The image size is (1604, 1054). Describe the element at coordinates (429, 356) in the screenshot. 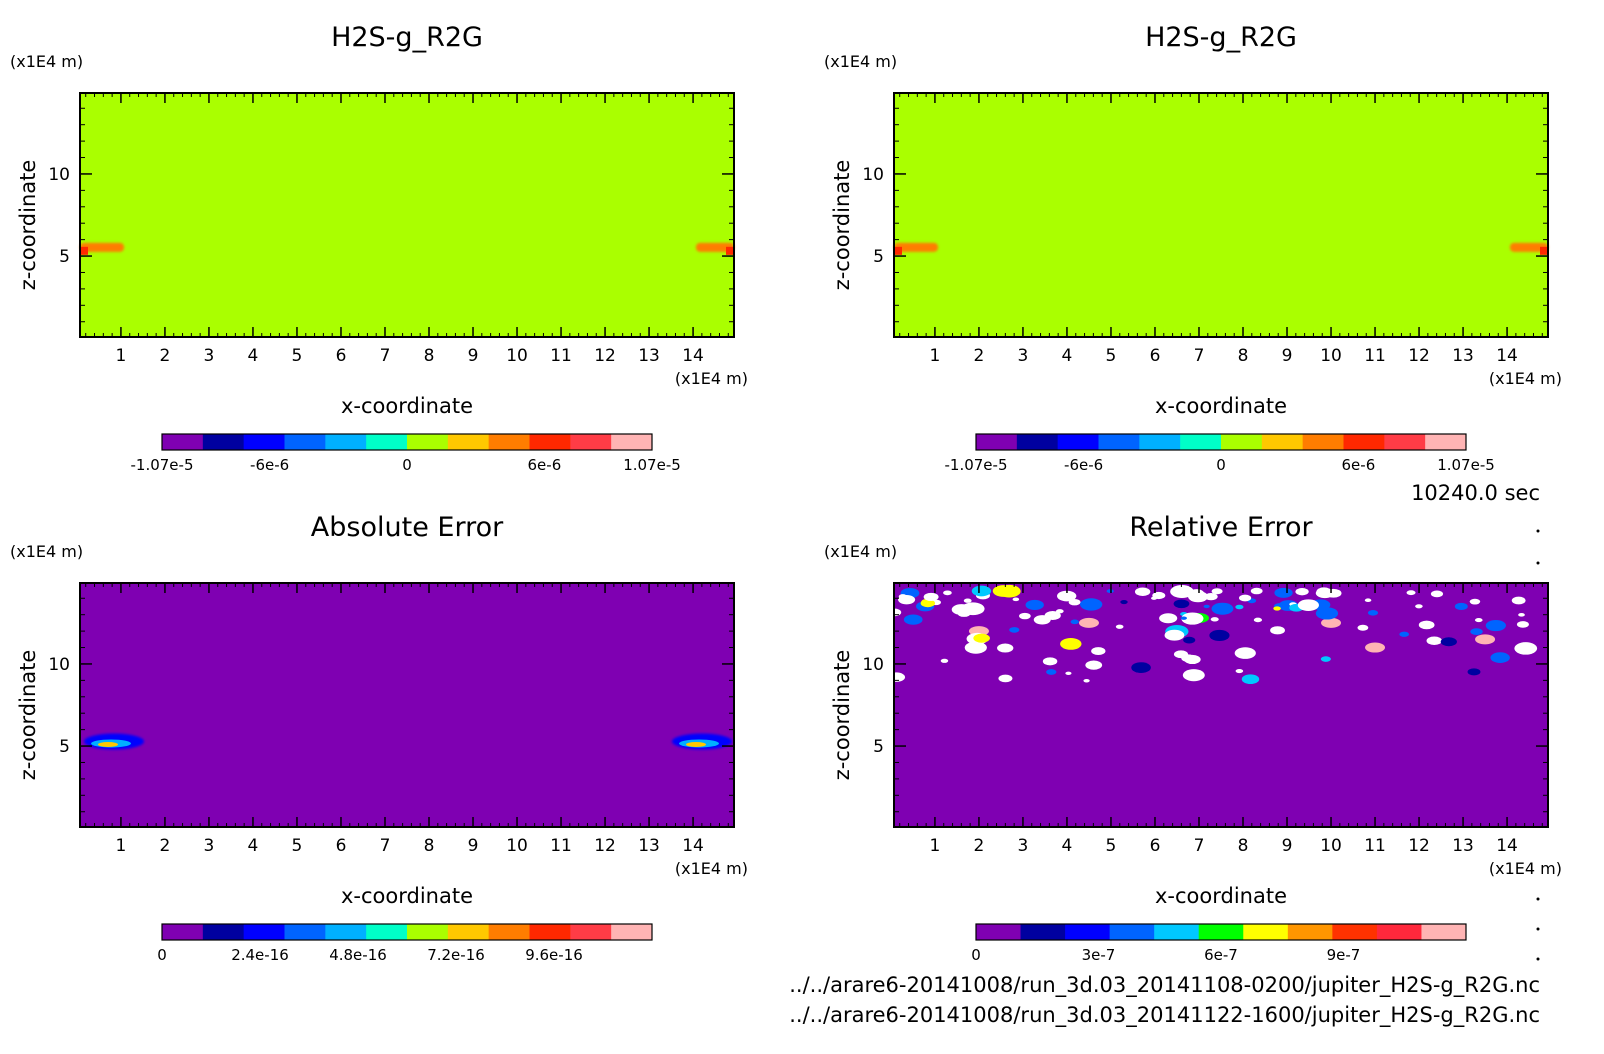

I see `x-tick-label: 8` at that location.